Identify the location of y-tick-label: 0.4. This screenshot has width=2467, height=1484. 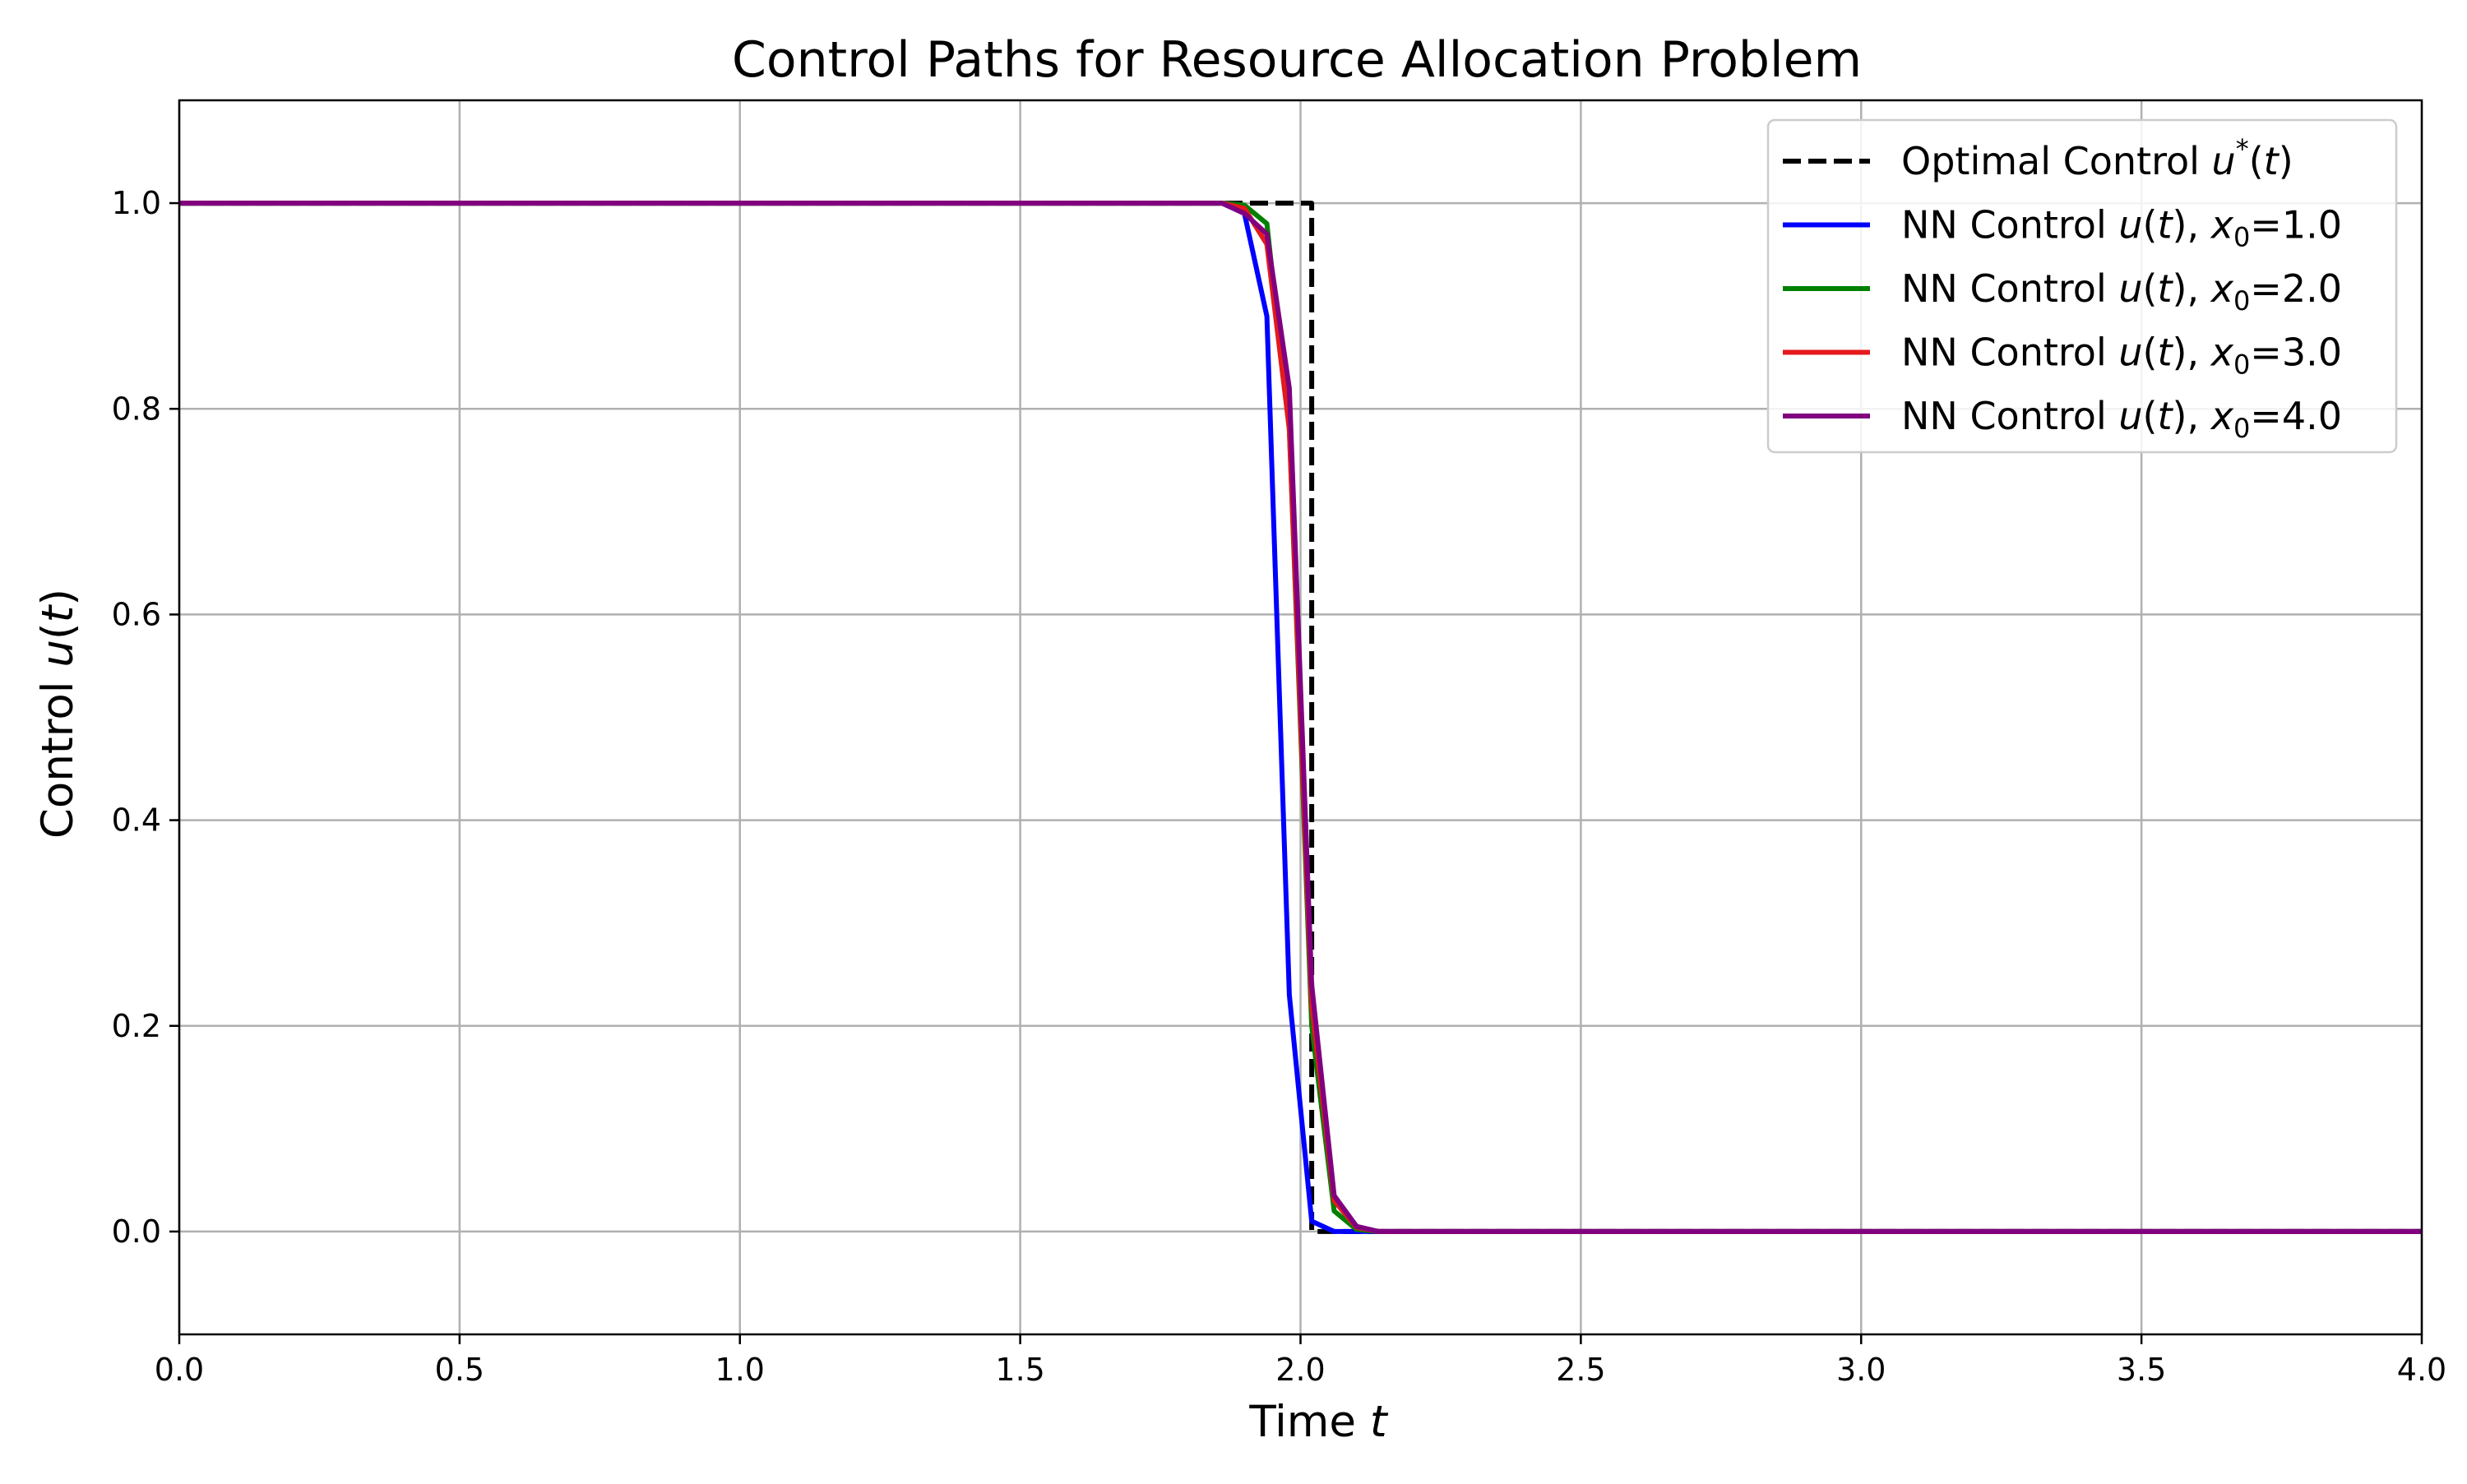
(136, 821).